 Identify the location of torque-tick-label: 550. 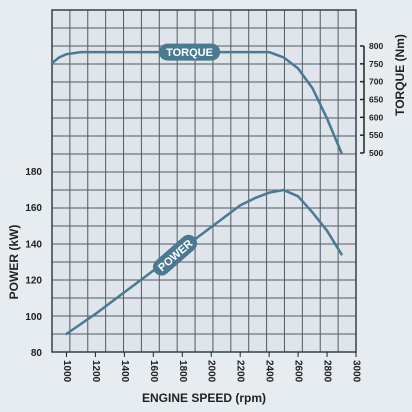
(376, 135).